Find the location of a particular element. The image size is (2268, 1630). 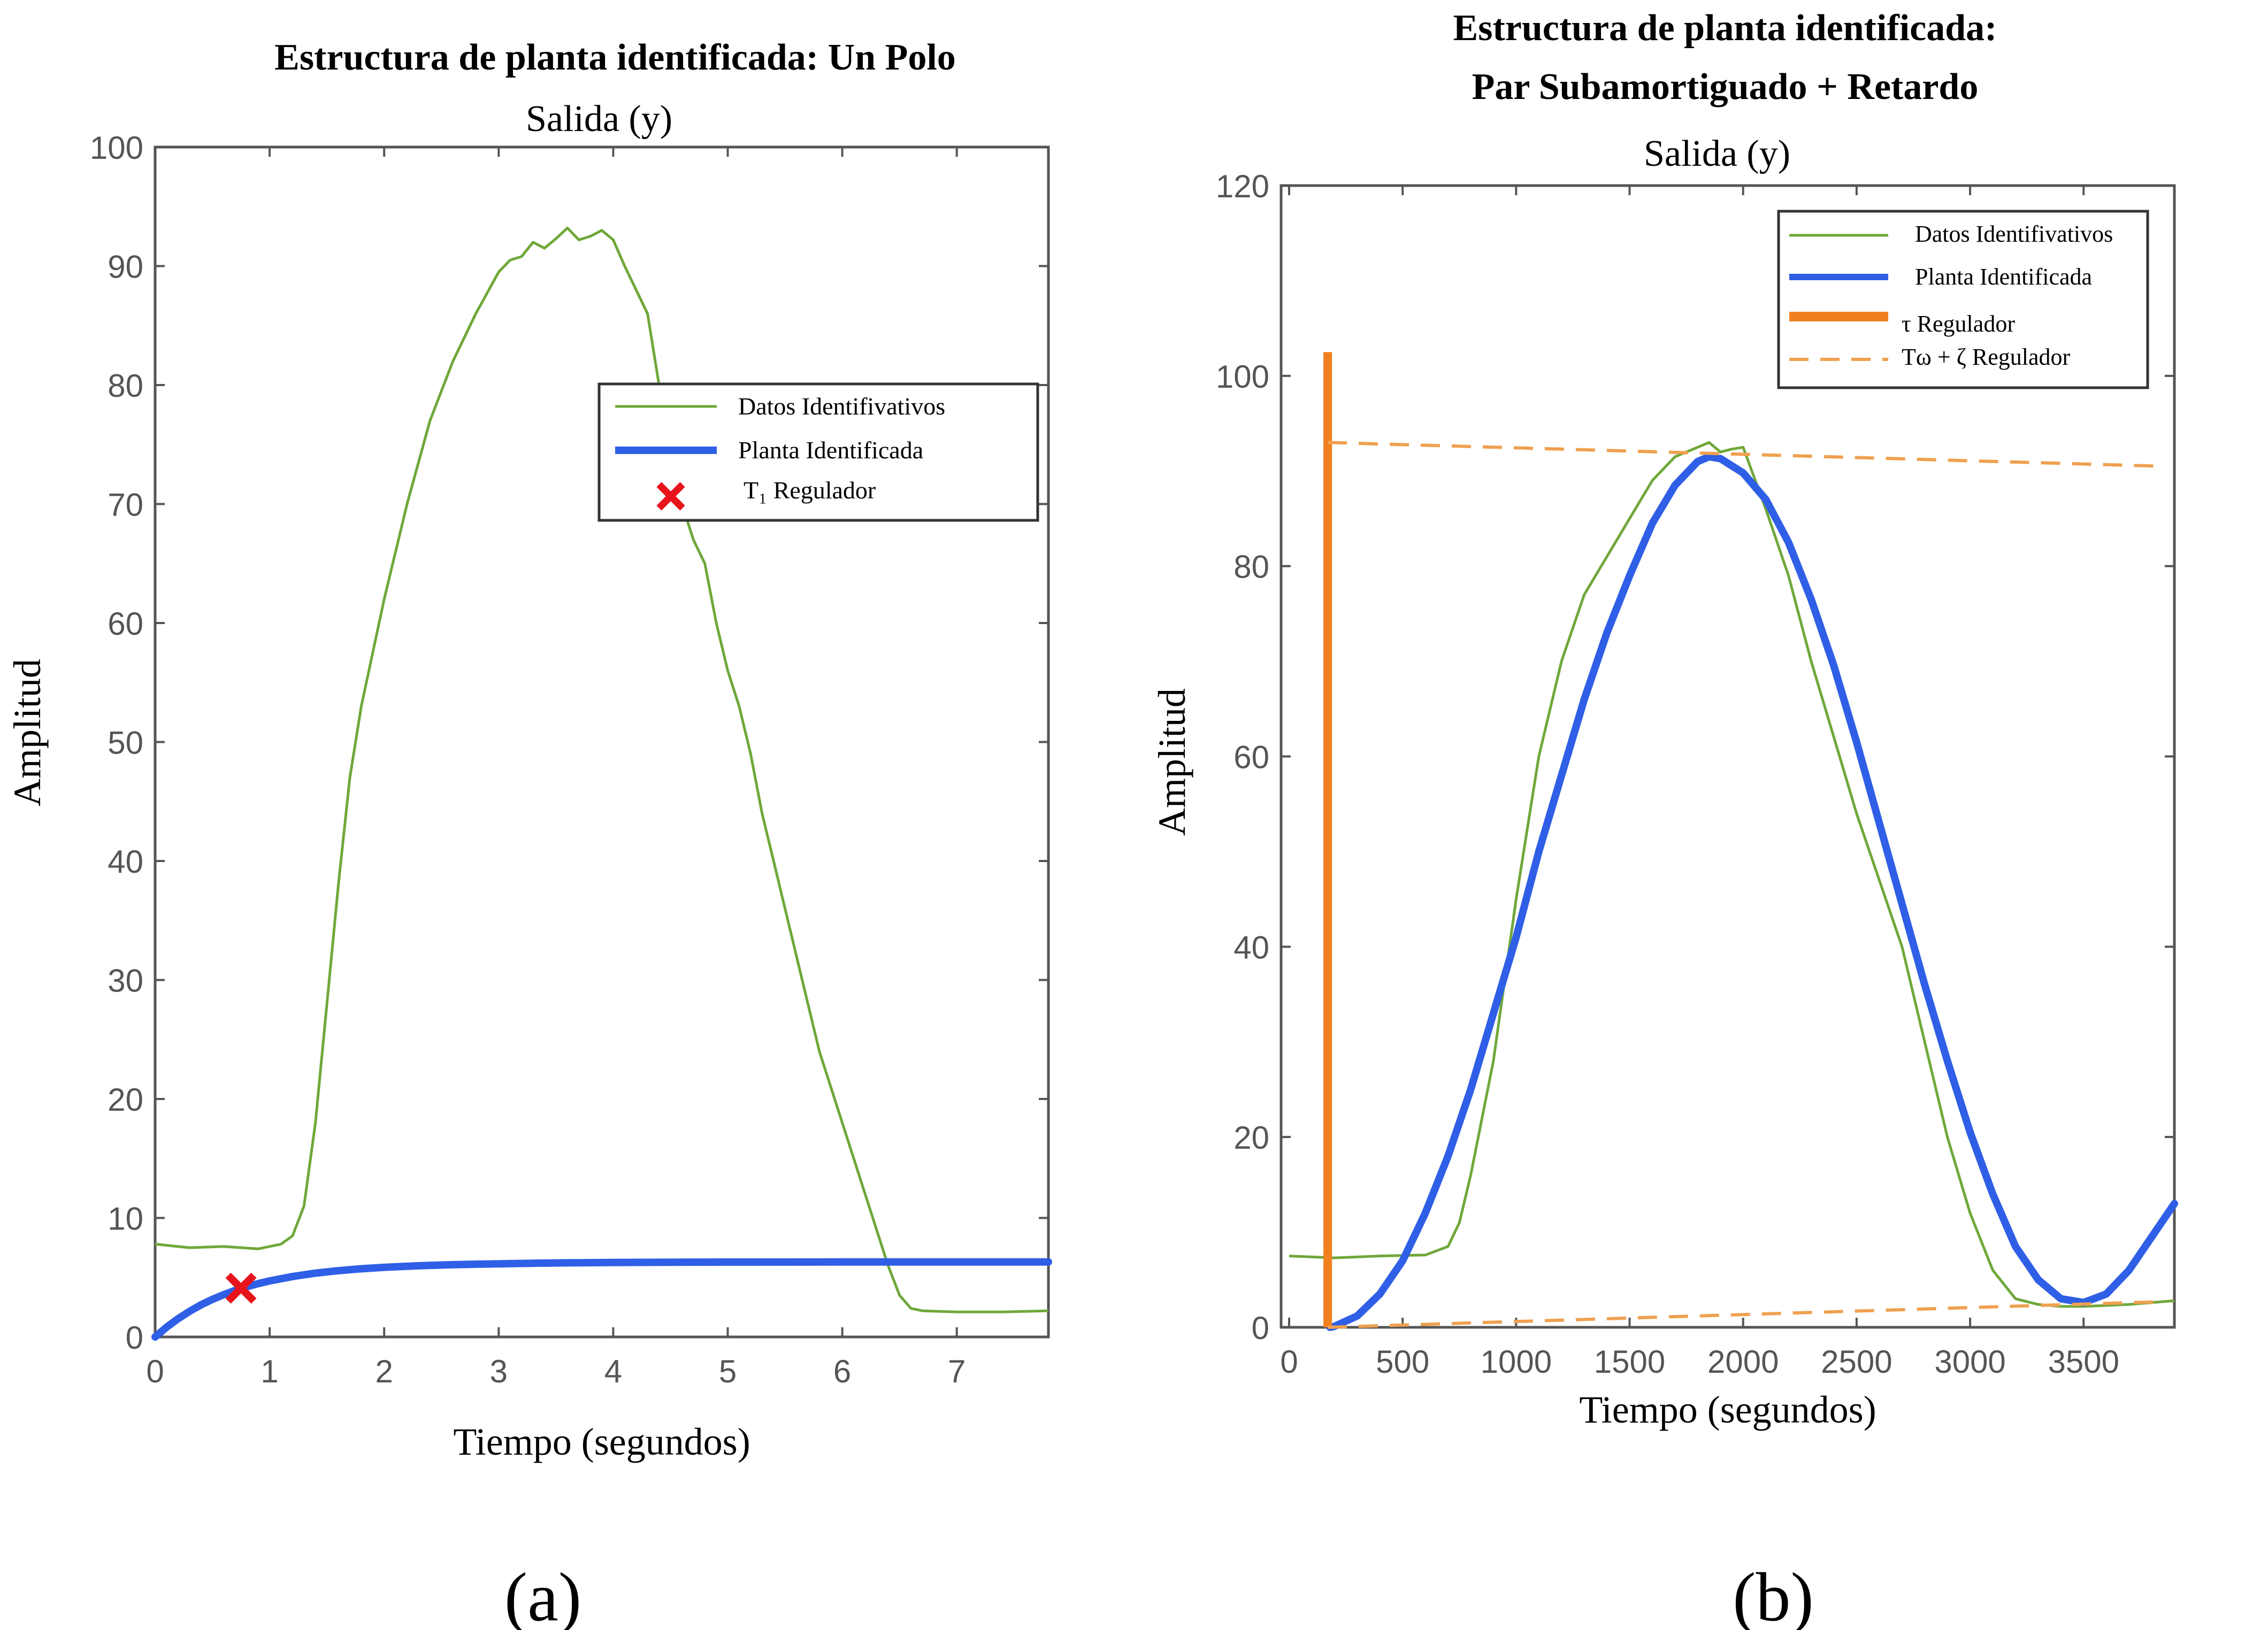

panel-a-xtick-label: 6 is located at coordinates (842, 1371).